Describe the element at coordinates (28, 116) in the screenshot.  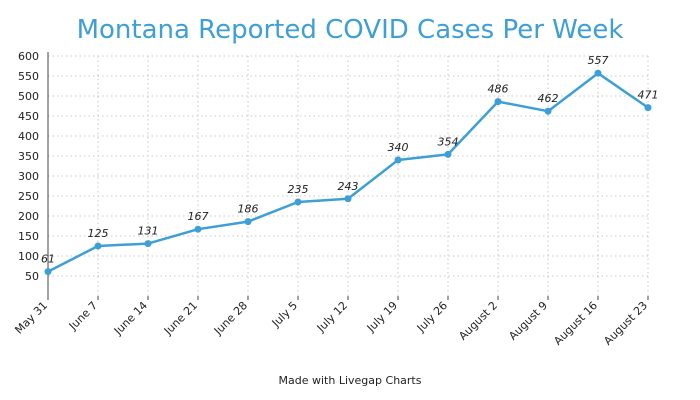
I see `y-tick-label: 450` at that location.